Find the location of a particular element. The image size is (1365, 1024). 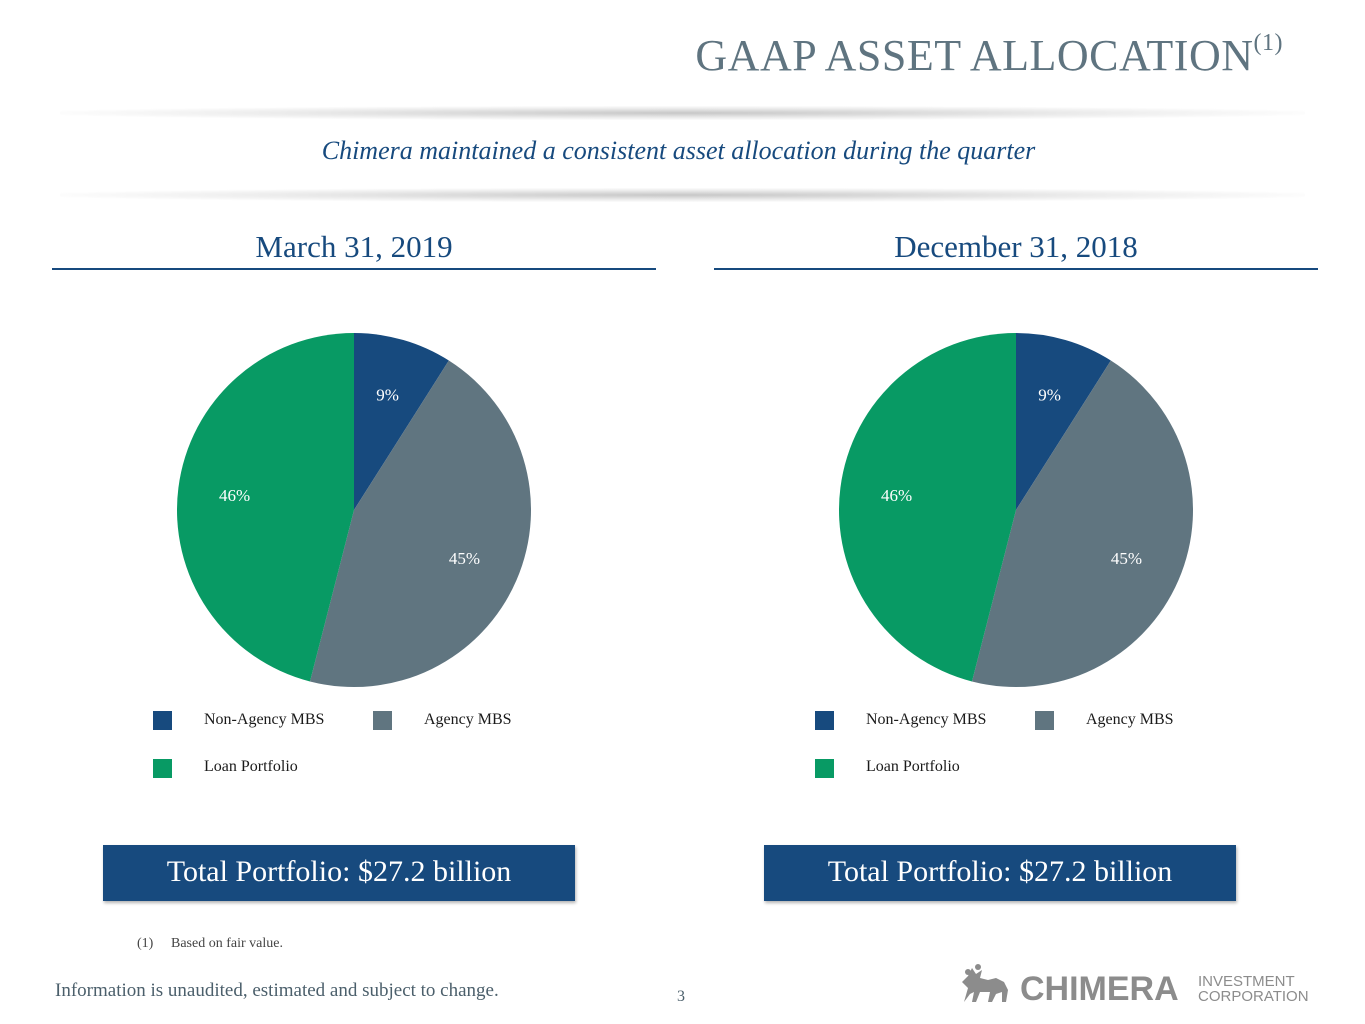

footnote-text: Based on fair value. is located at coordinates (227, 943).